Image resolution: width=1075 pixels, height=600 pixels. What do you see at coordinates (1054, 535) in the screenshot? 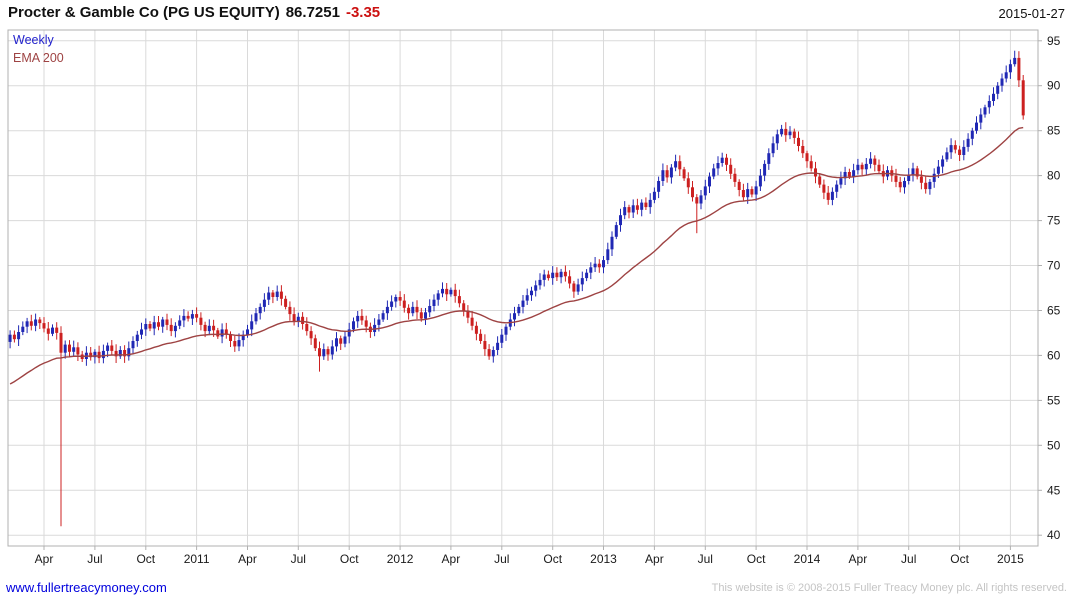
I see `y-axis-label: 40` at bounding box center [1054, 535].